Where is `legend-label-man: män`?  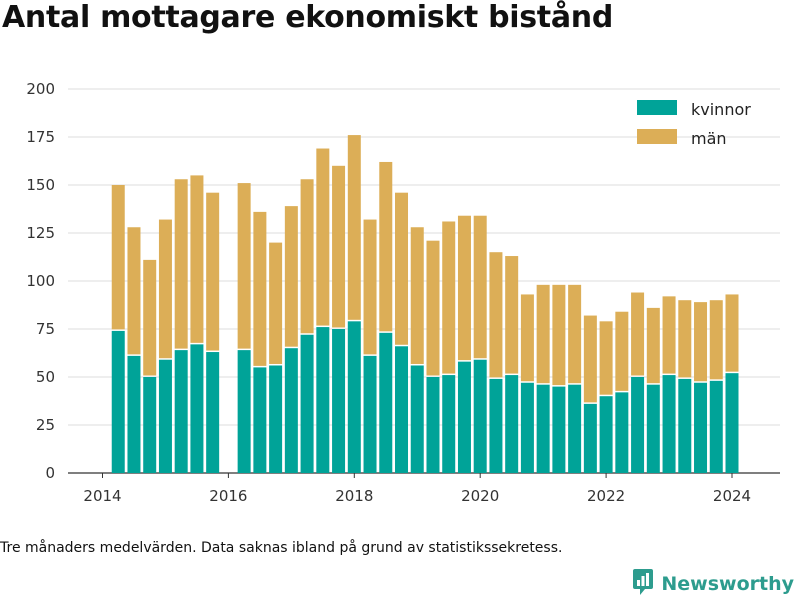
legend-label-man: män is located at coordinates (709, 138).